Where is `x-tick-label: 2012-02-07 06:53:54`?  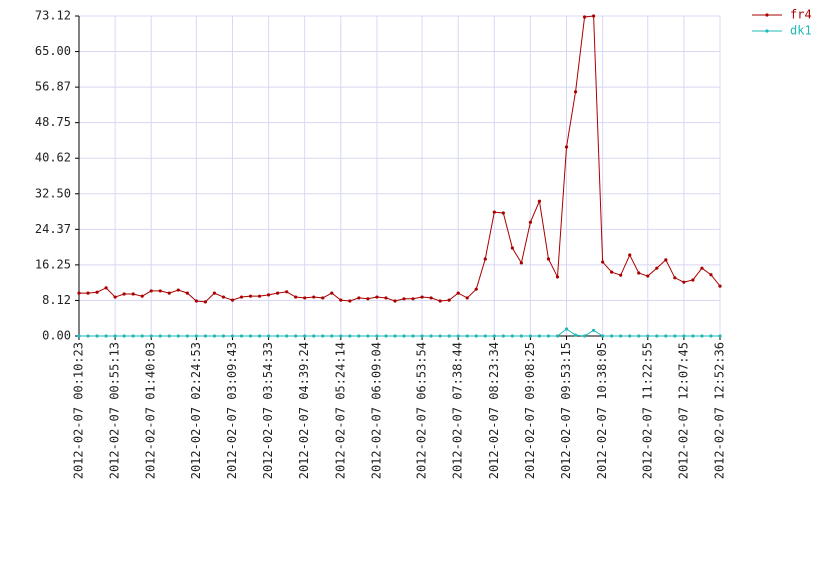 x-tick-label: 2012-02-07 06:53:54 is located at coordinates (422, 410).